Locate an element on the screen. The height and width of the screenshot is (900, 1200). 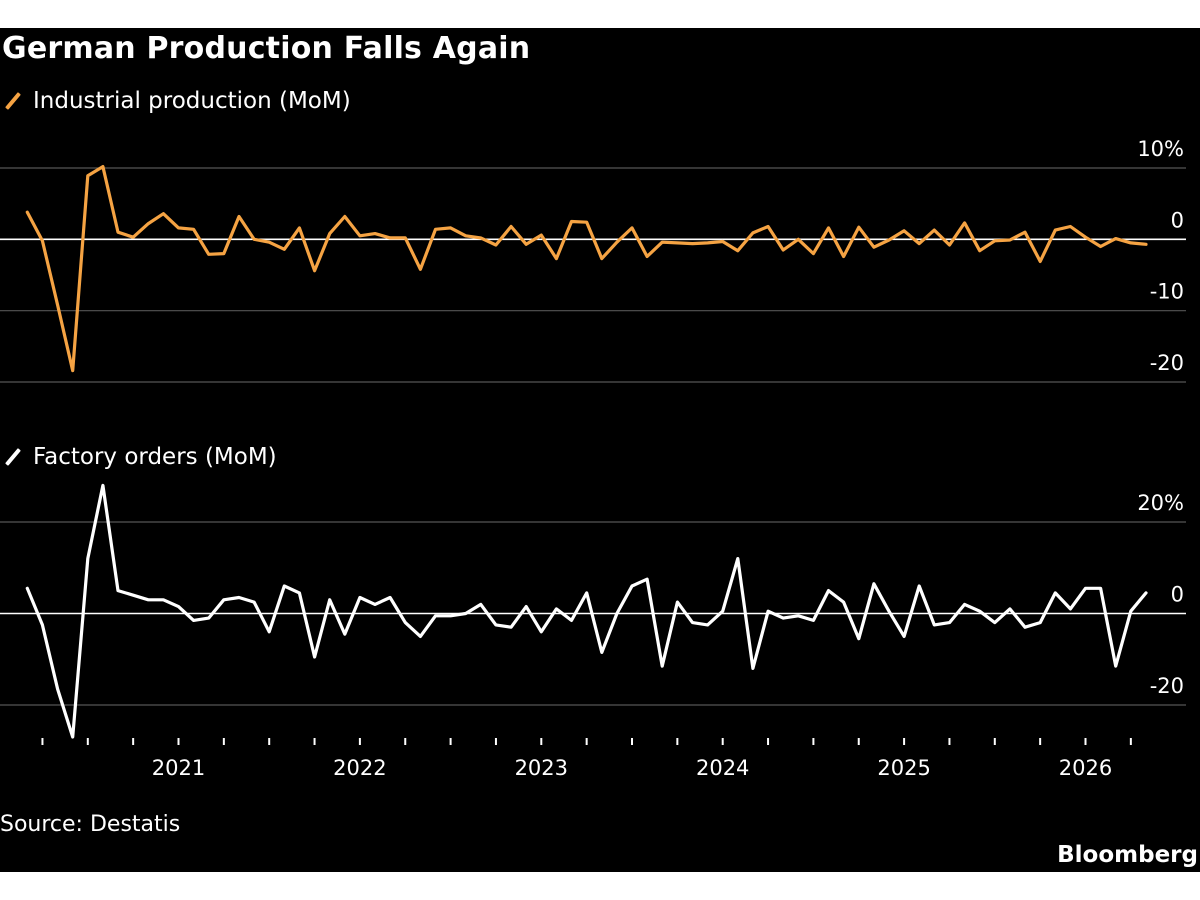
brand-logo: Bloomberg is located at coordinates (1127, 855).